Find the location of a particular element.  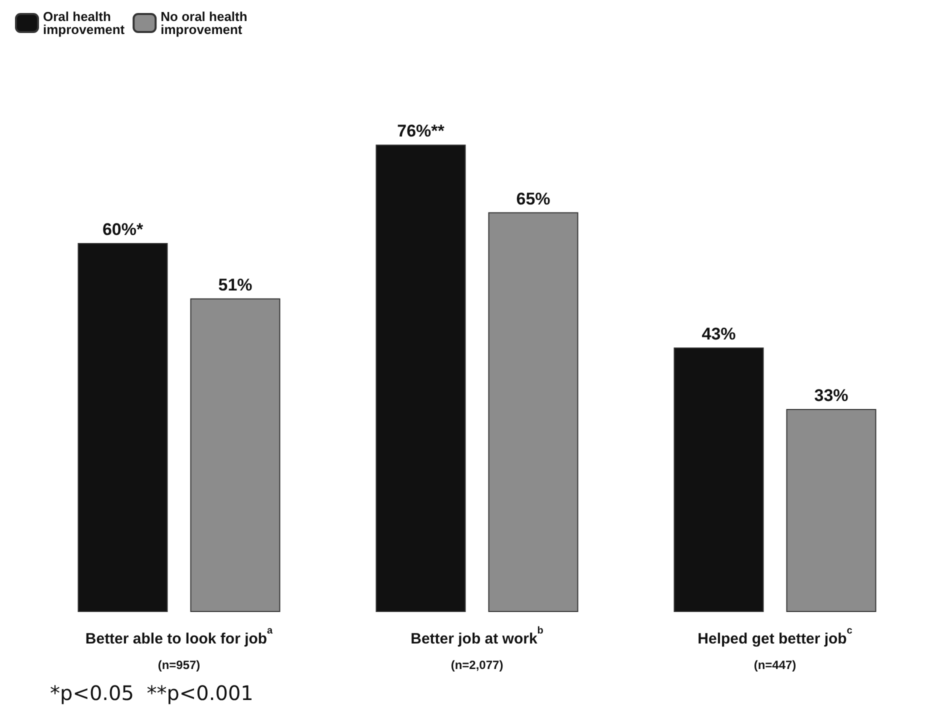

text: *p<0.05 **p<0.001 is located at coordinates (152, 693).